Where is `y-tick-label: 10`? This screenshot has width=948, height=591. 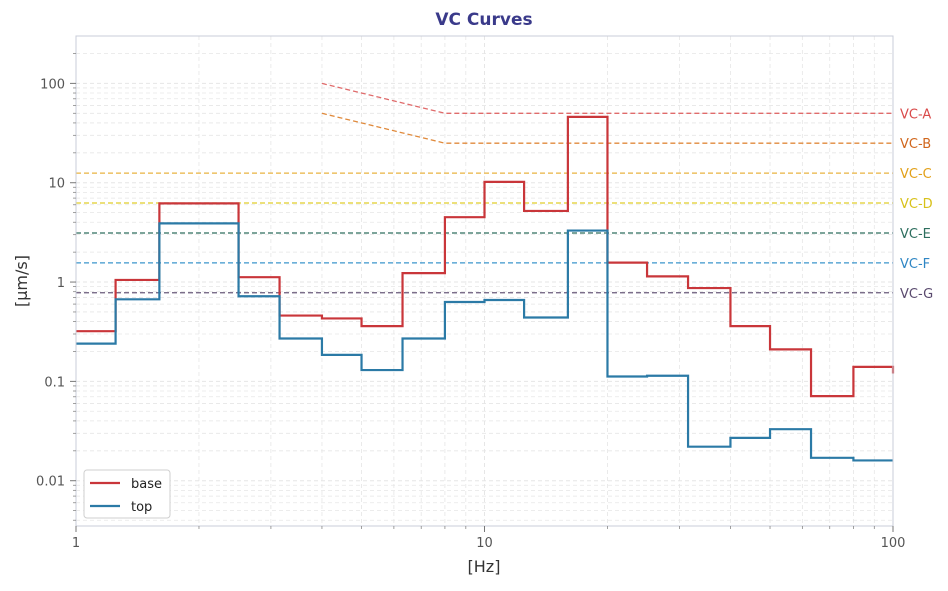 y-tick-label: 10 is located at coordinates (56, 184).